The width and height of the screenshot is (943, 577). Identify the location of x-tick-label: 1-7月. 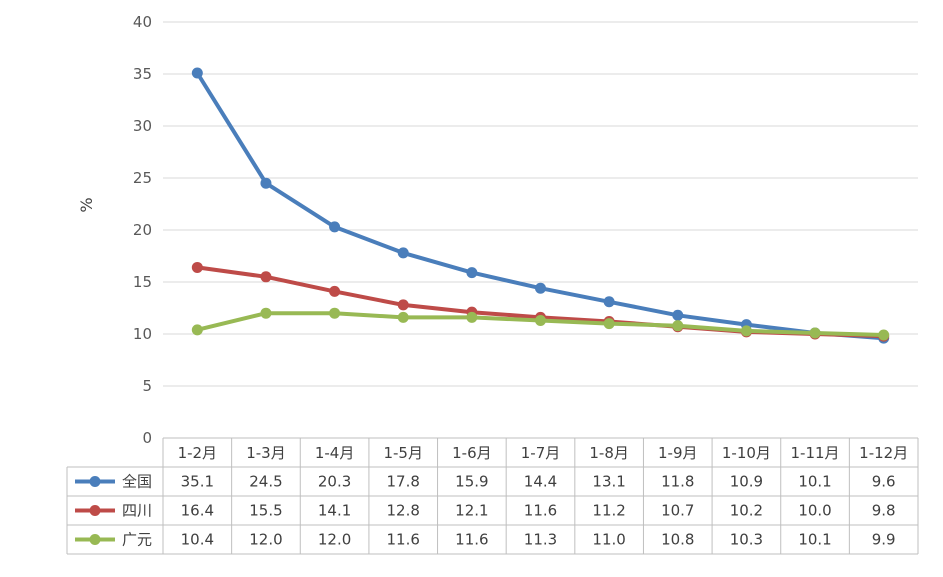
(541, 453).